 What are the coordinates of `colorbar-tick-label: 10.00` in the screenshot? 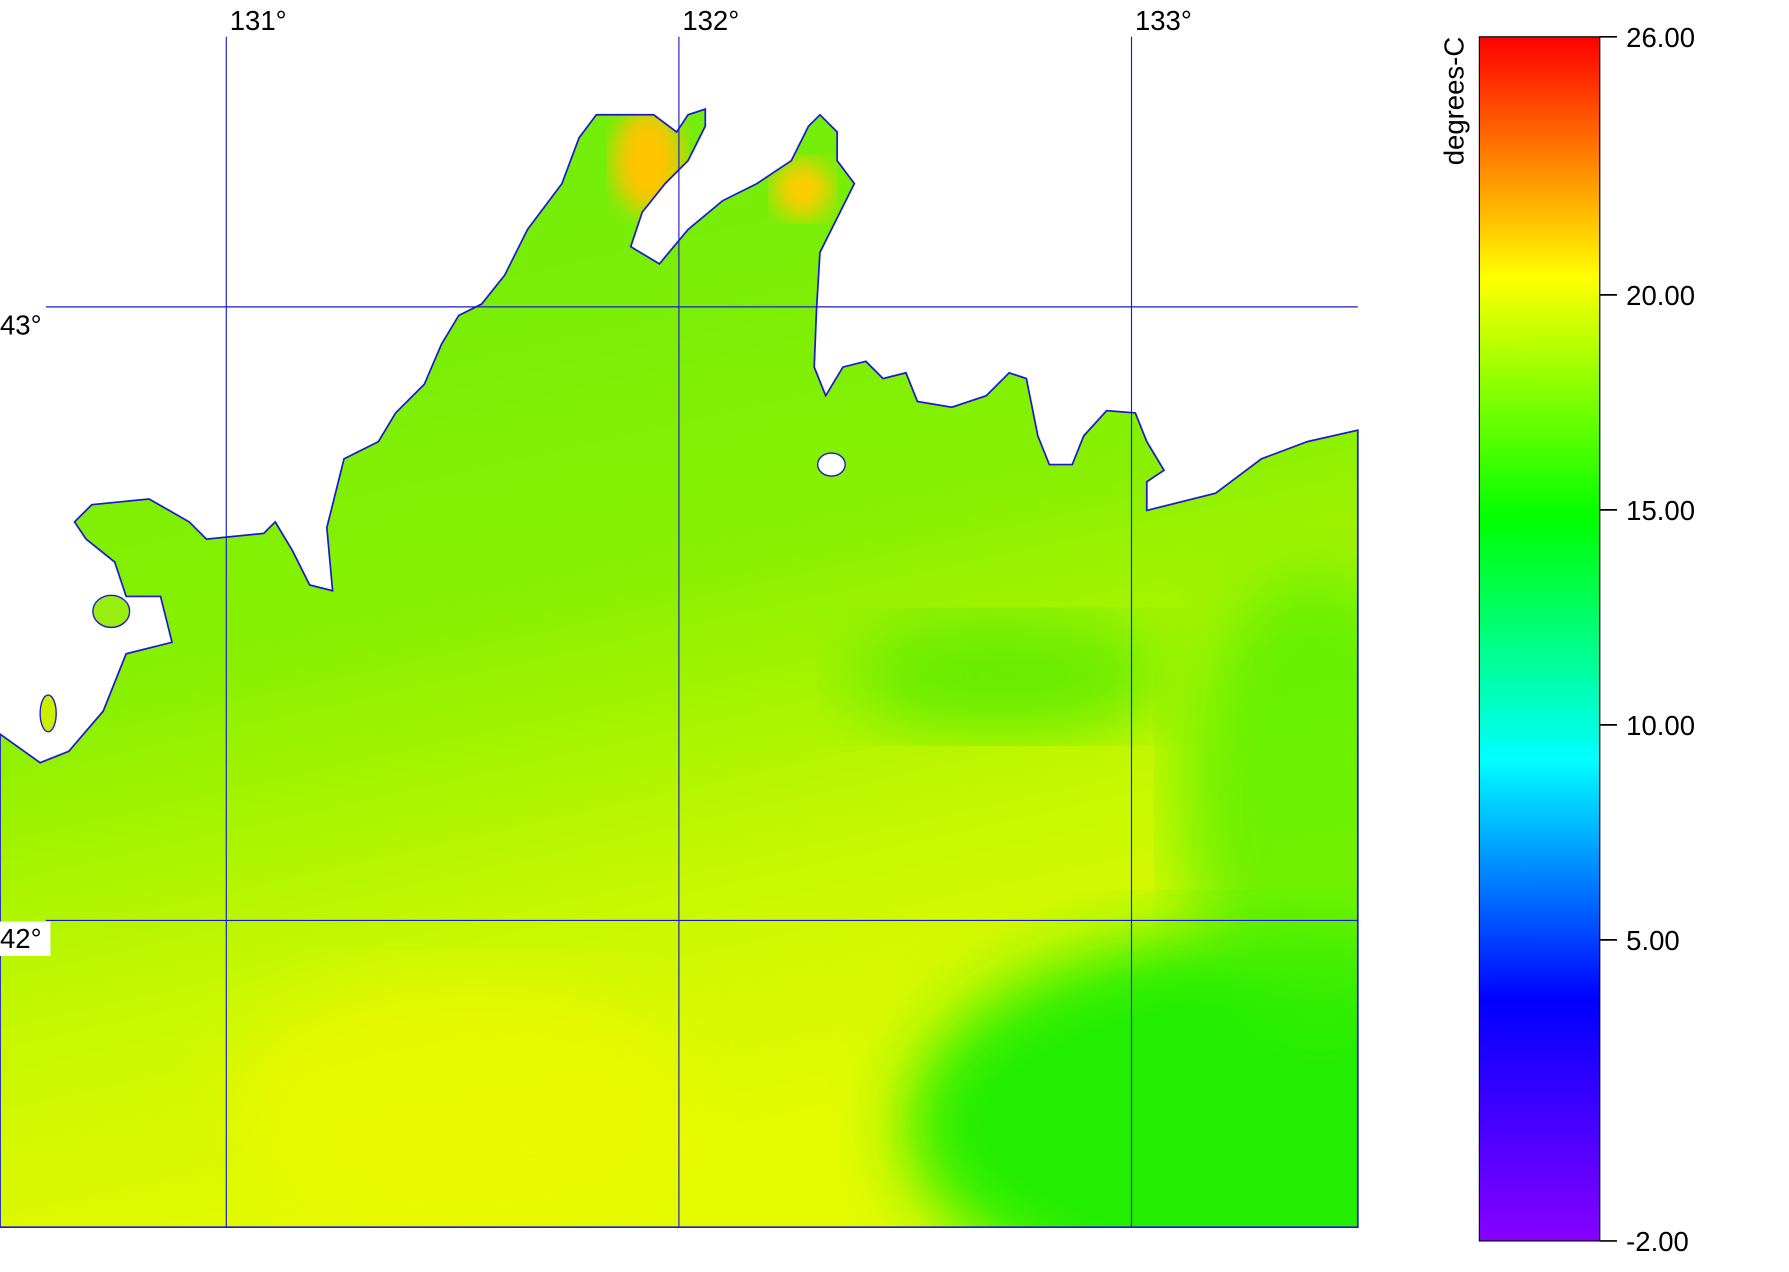 It's located at (1660, 725).